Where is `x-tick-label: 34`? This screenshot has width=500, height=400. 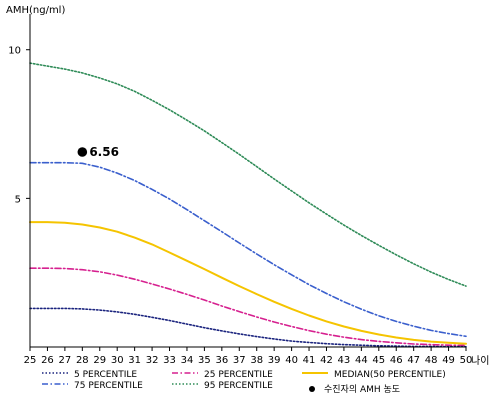 x-tick-label: 34 is located at coordinates (187, 360).